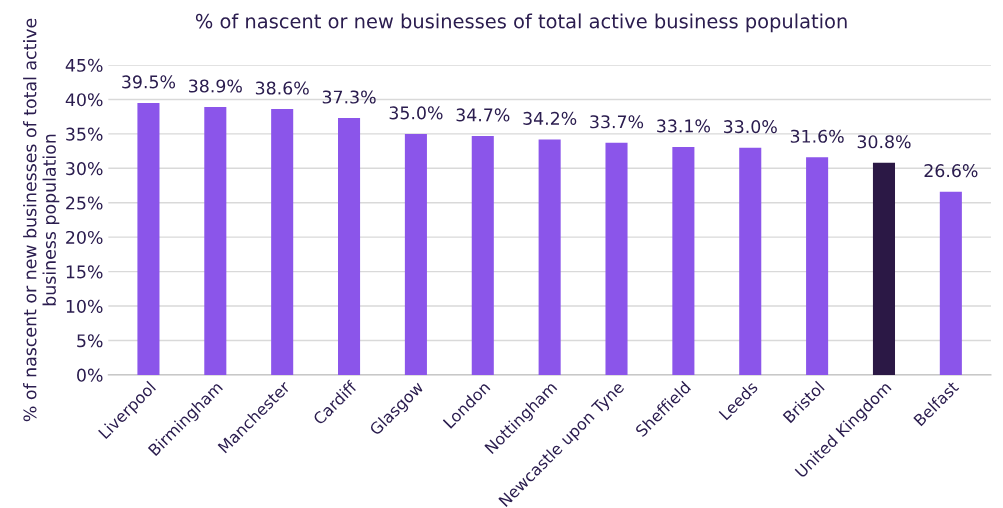  What do you see at coordinates (521, 23) in the screenshot?
I see `chart-title: % of nascent or new businesses of total active business population` at bounding box center [521, 23].